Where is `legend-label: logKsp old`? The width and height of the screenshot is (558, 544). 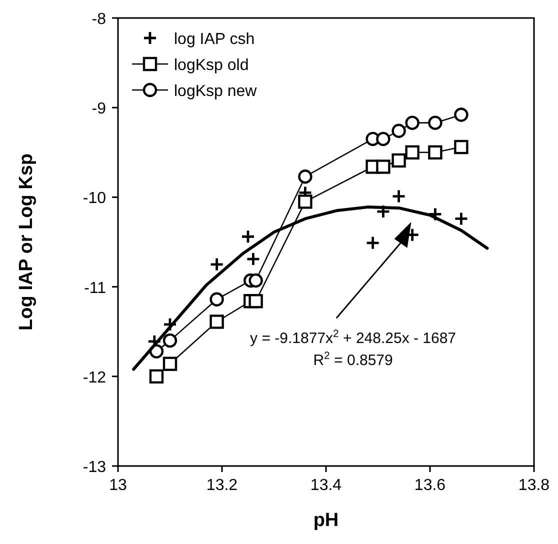
legend-label: logKsp old is located at coordinates (211, 65).